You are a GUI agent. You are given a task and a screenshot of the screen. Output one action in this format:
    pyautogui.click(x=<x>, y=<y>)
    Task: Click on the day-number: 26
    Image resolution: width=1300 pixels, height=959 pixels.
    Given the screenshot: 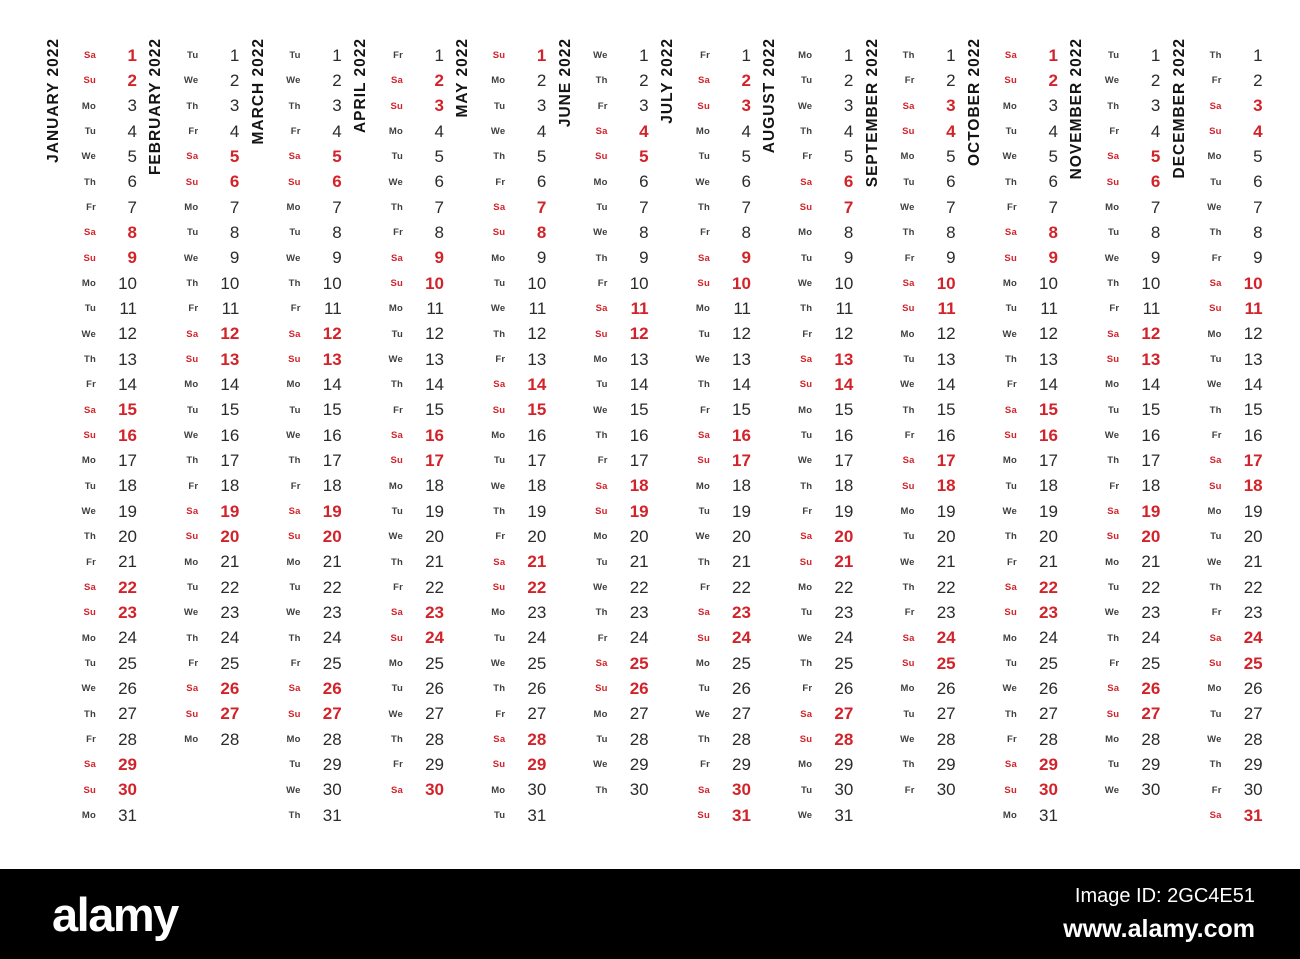 What is the action you would take?
    pyautogui.click(x=844, y=688)
    